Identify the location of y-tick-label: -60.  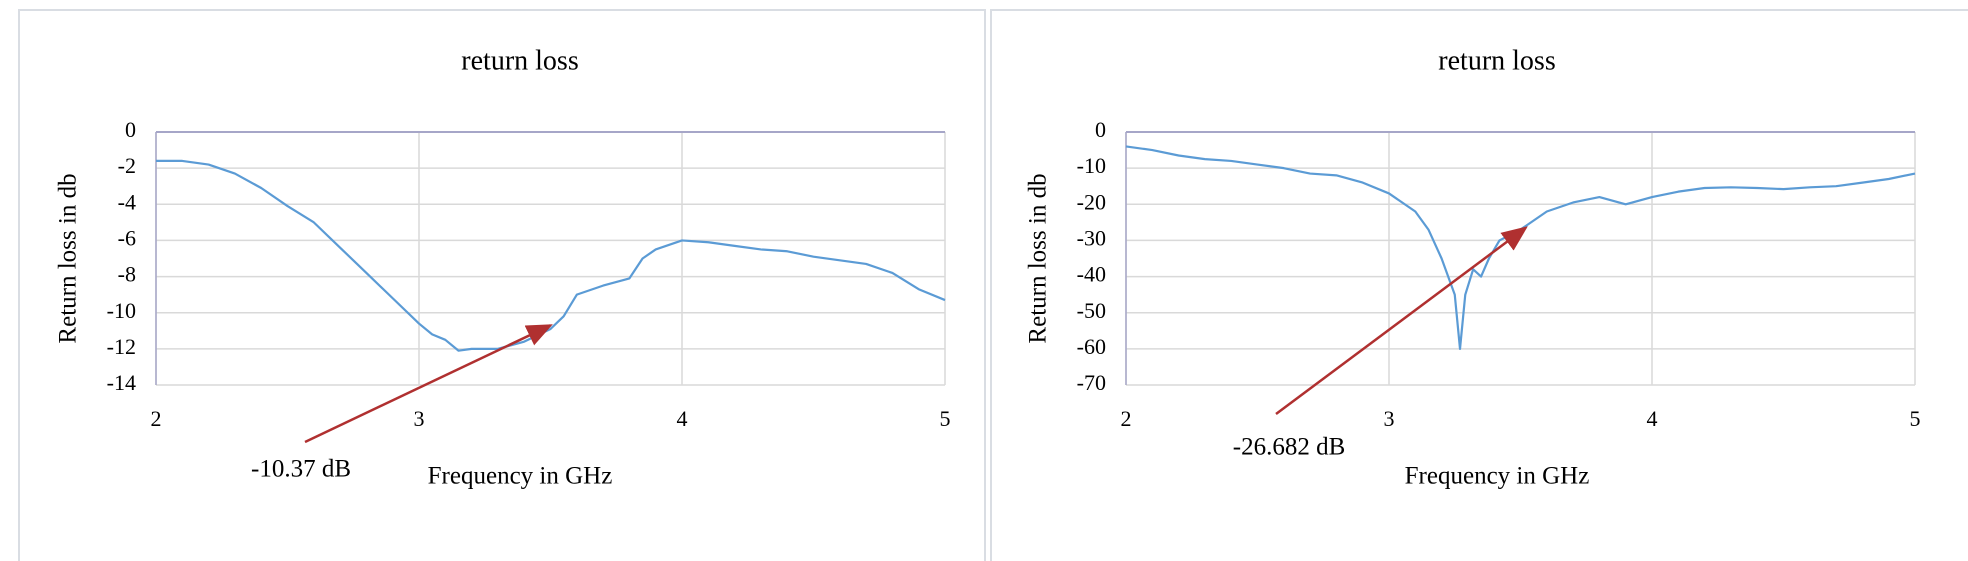
(1091, 346).